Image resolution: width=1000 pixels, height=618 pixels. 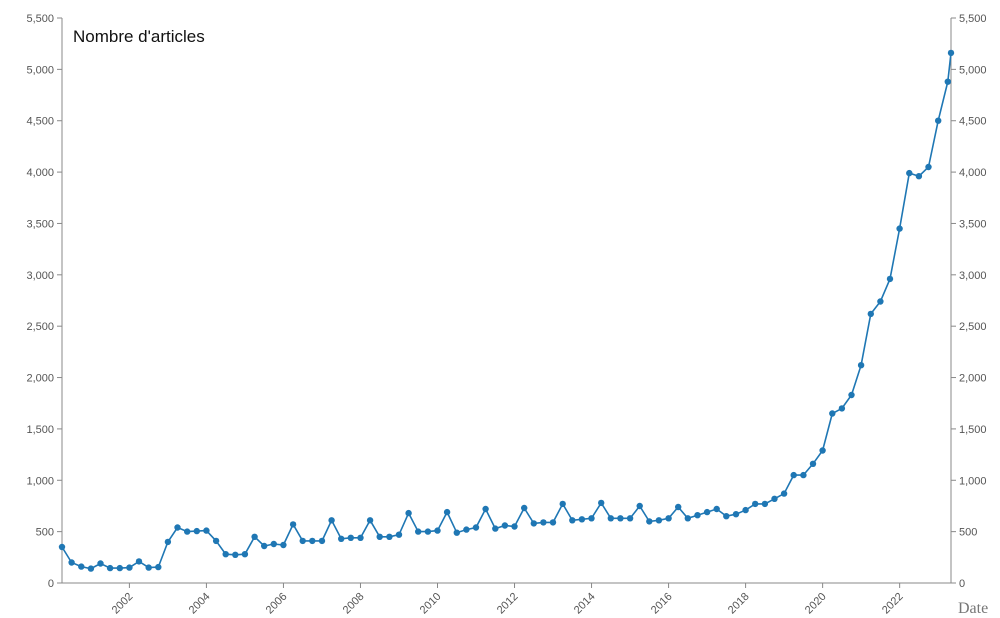 I want to click on x-tick-label: 2010, so click(x=431, y=604).